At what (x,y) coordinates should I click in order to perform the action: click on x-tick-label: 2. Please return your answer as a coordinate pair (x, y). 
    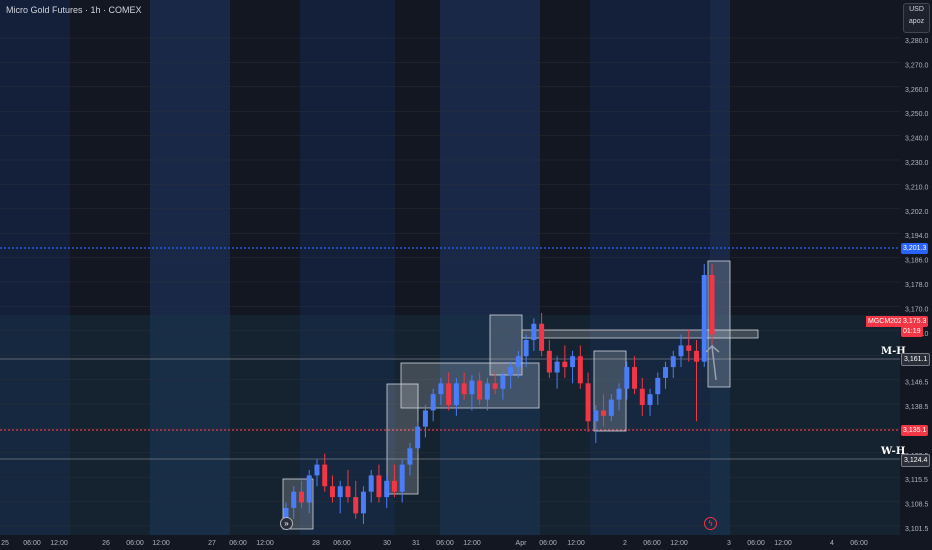
    Looking at the image, I should click on (625, 543).